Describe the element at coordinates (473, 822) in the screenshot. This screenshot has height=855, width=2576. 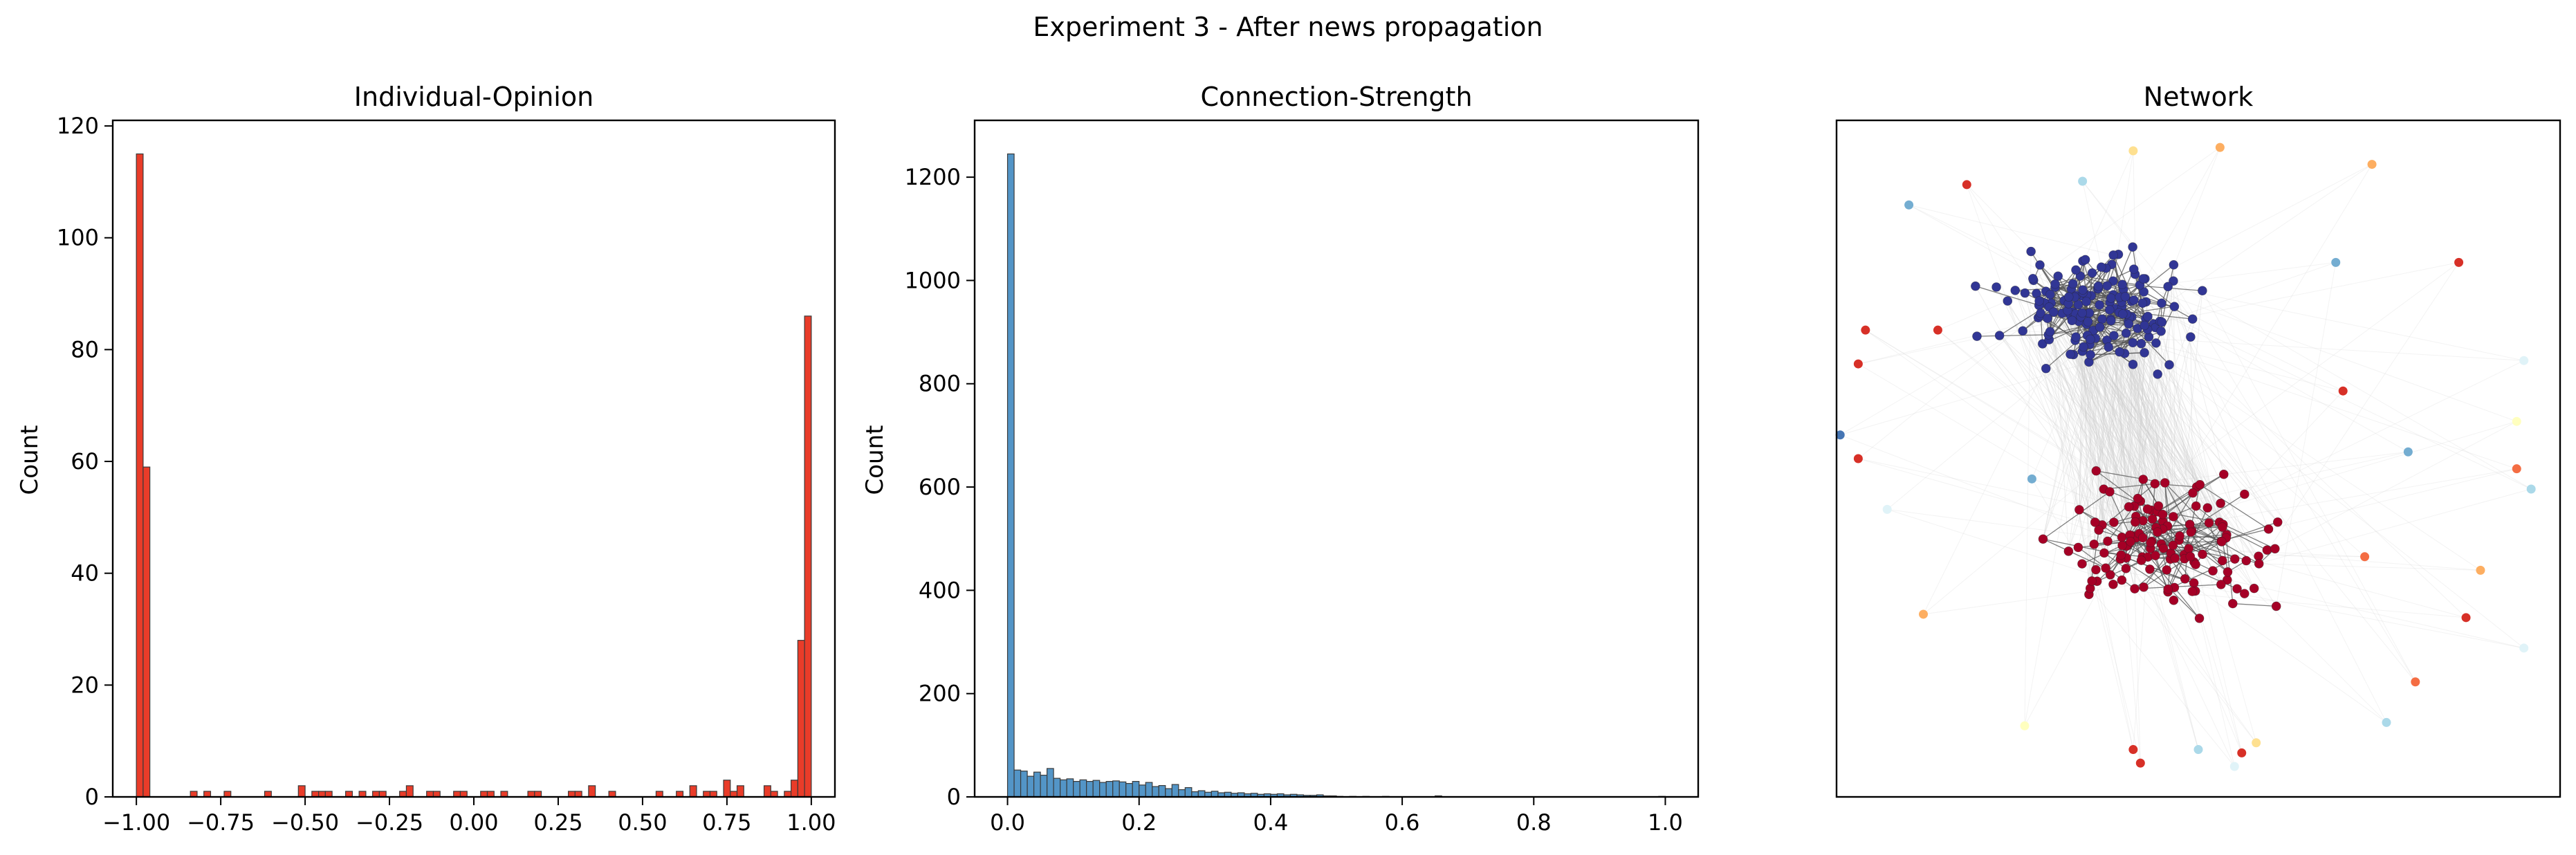
I see `opinion-x-tick-label: 0.00` at that location.